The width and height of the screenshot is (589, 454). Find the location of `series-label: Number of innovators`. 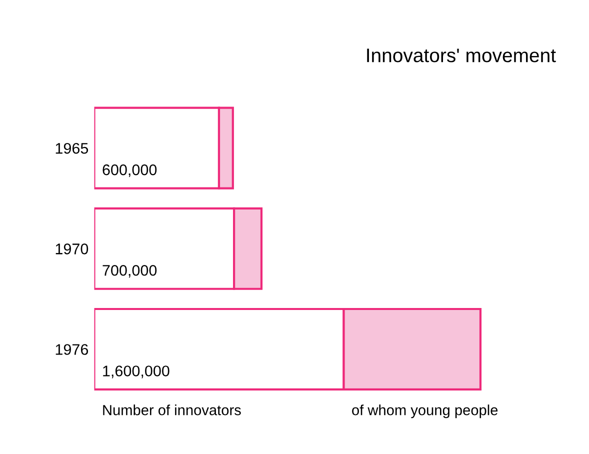

series-label: Number of innovators is located at coordinates (172, 410).